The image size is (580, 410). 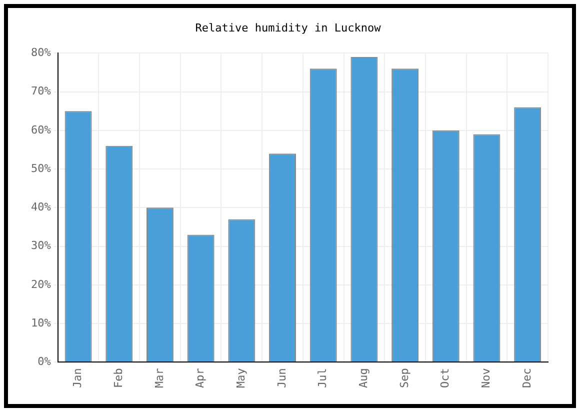 I want to click on x-tick-label: Sep, so click(x=404, y=378).